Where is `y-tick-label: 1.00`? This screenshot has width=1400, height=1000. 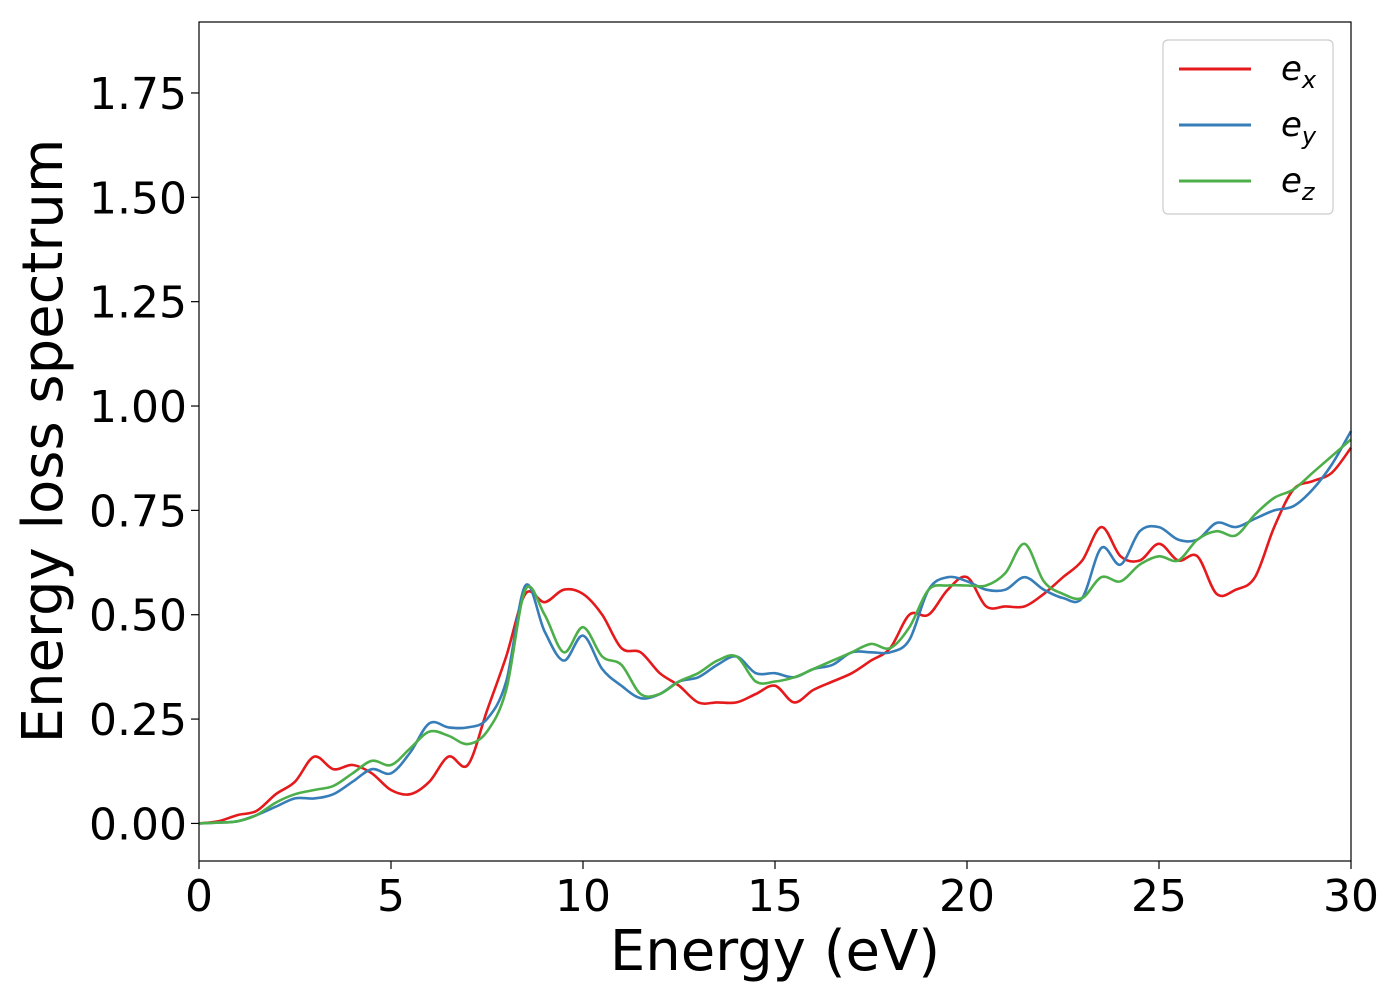 y-tick-label: 1.00 is located at coordinates (138, 407).